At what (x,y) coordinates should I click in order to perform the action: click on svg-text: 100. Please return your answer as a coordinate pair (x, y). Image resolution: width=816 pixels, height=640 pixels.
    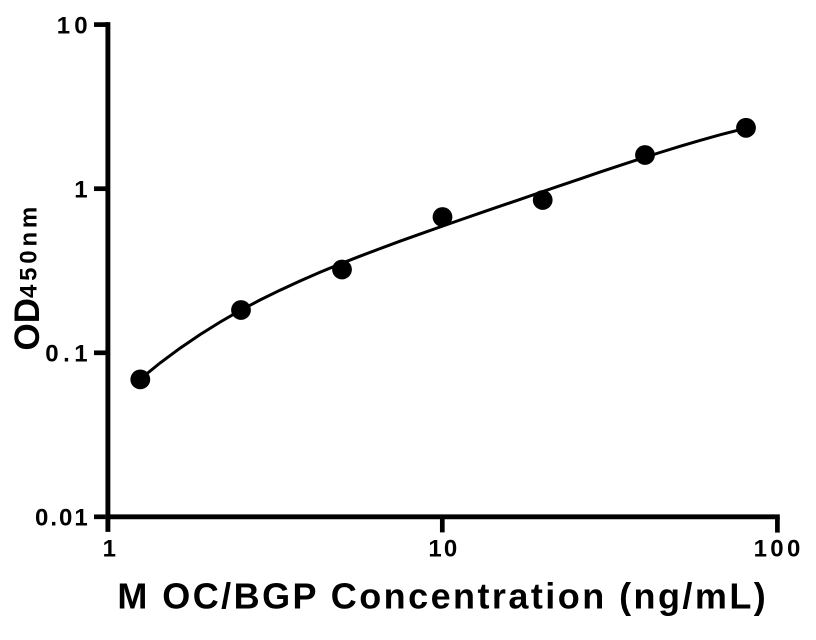
    Looking at the image, I should click on (779, 549).